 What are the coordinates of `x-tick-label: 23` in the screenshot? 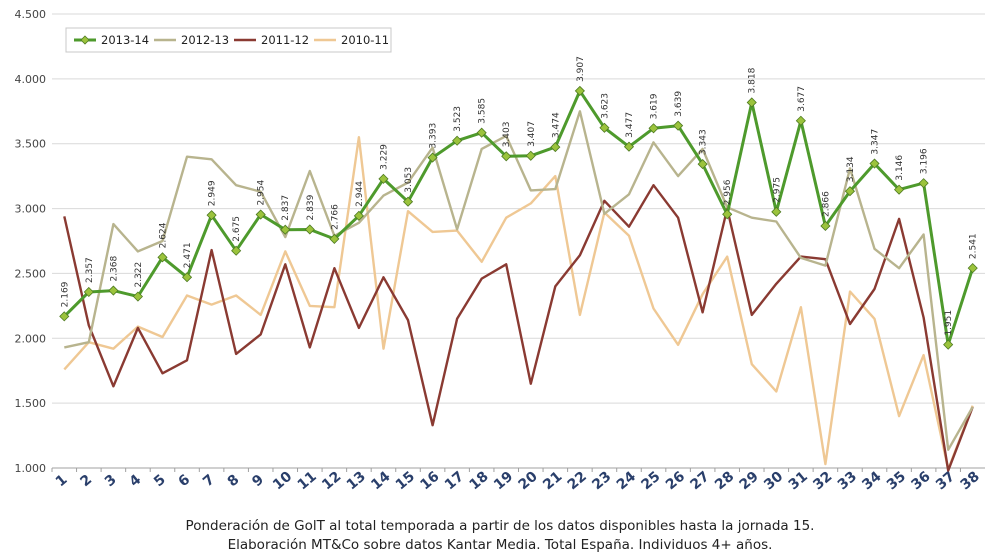 It's located at (601, 481).